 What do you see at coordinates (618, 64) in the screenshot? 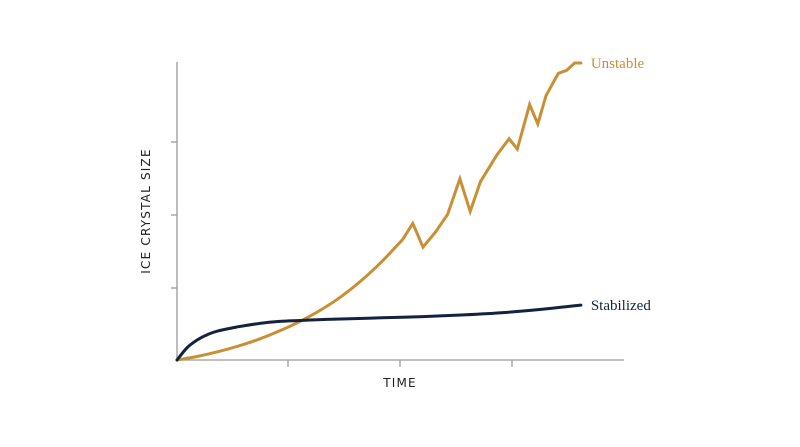
I see `series-label-unstable: Unstable` at bounding box center [618, 64].